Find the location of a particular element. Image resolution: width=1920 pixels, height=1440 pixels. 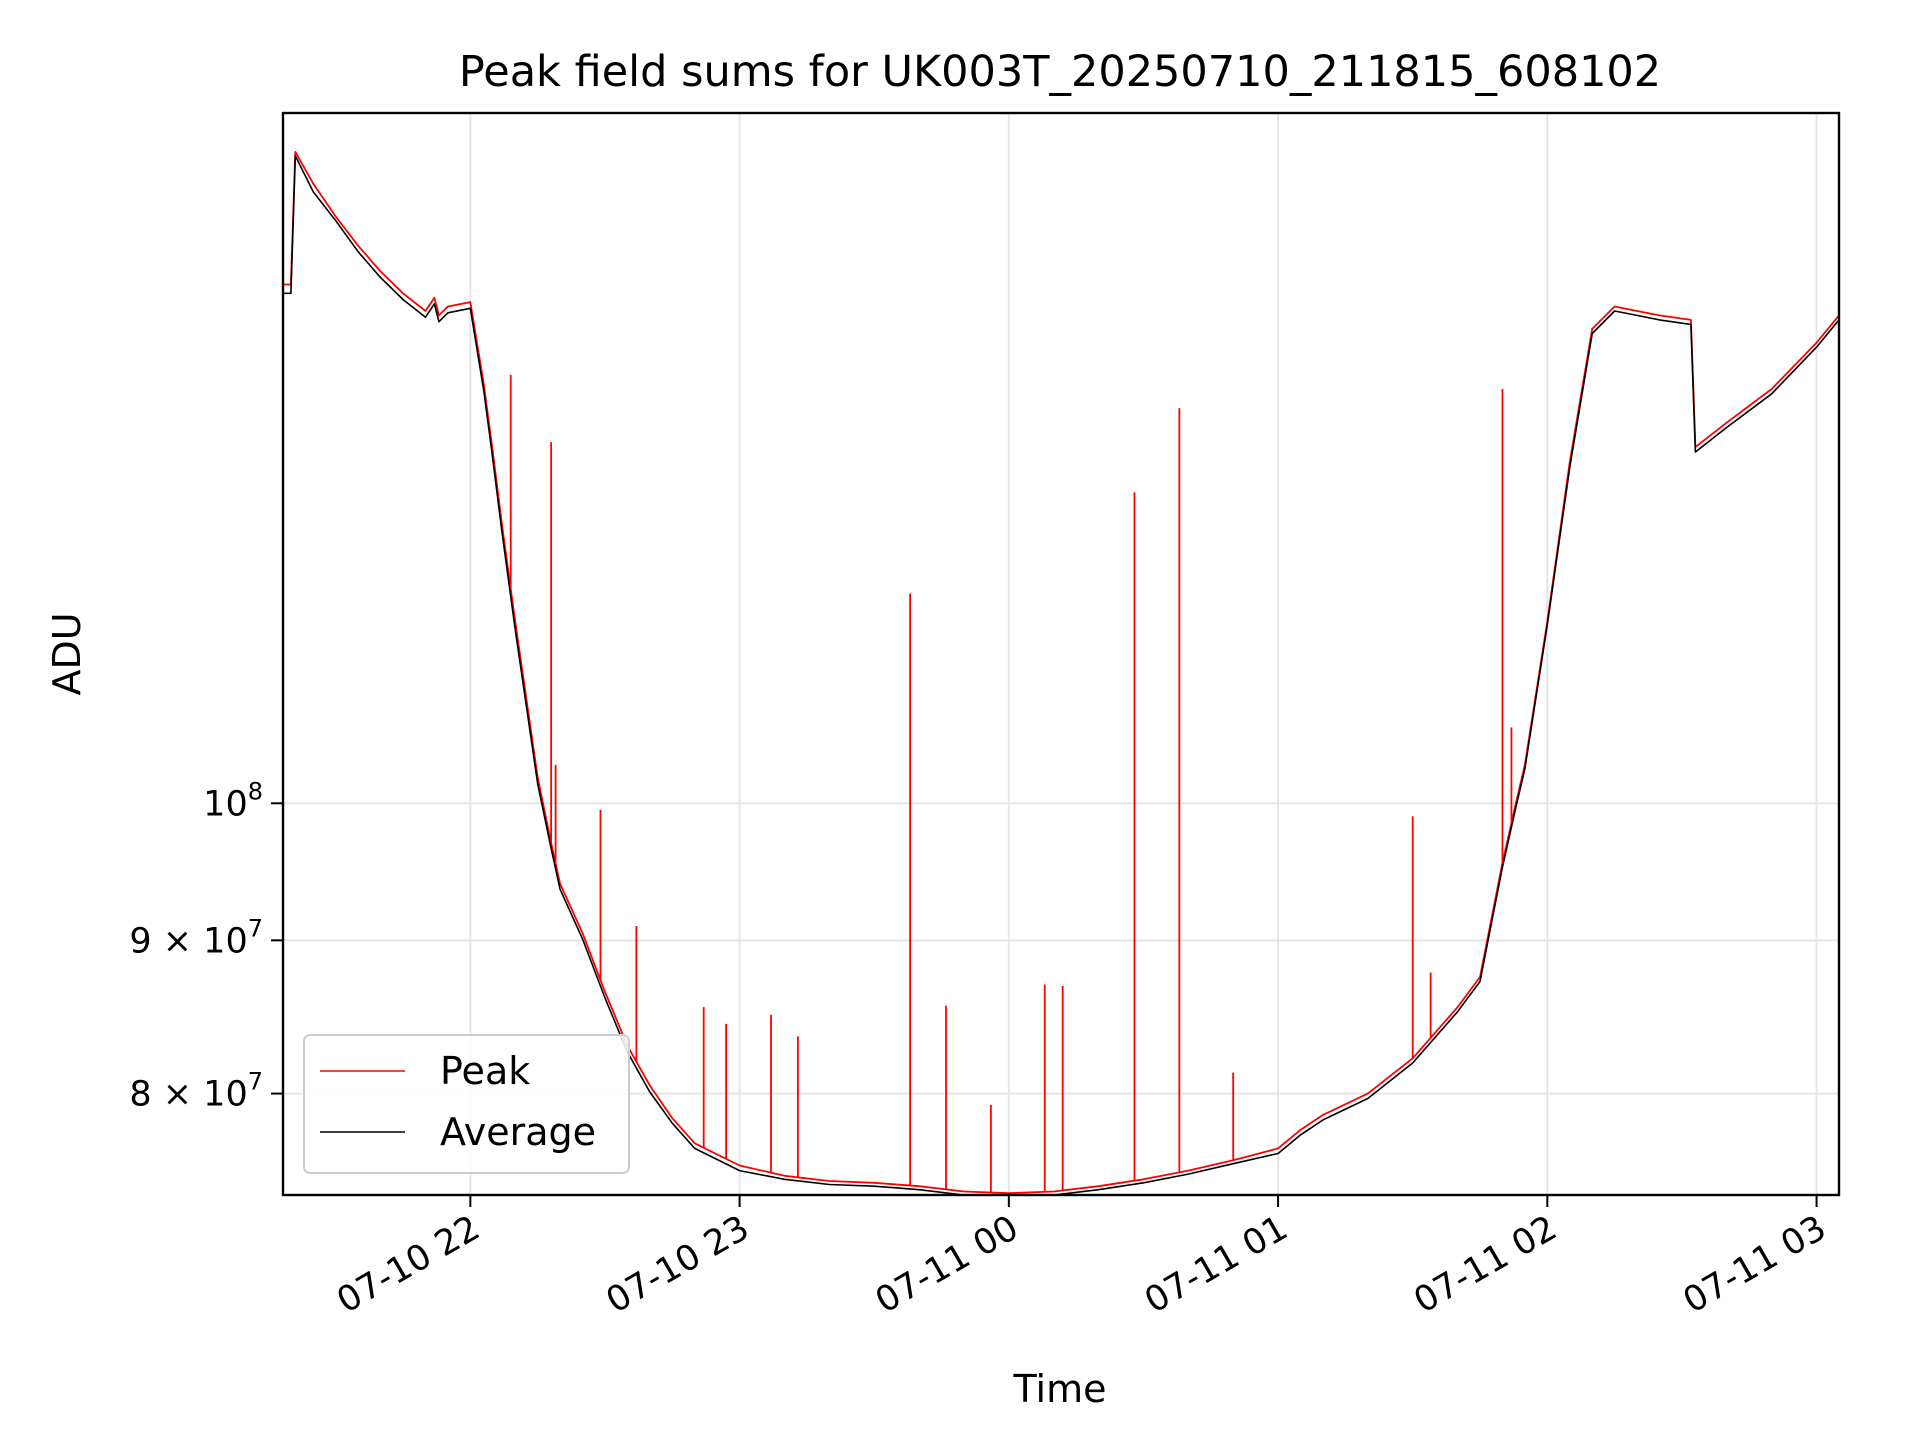

y-axis-label: ADU is located at coordinates (67, 653).